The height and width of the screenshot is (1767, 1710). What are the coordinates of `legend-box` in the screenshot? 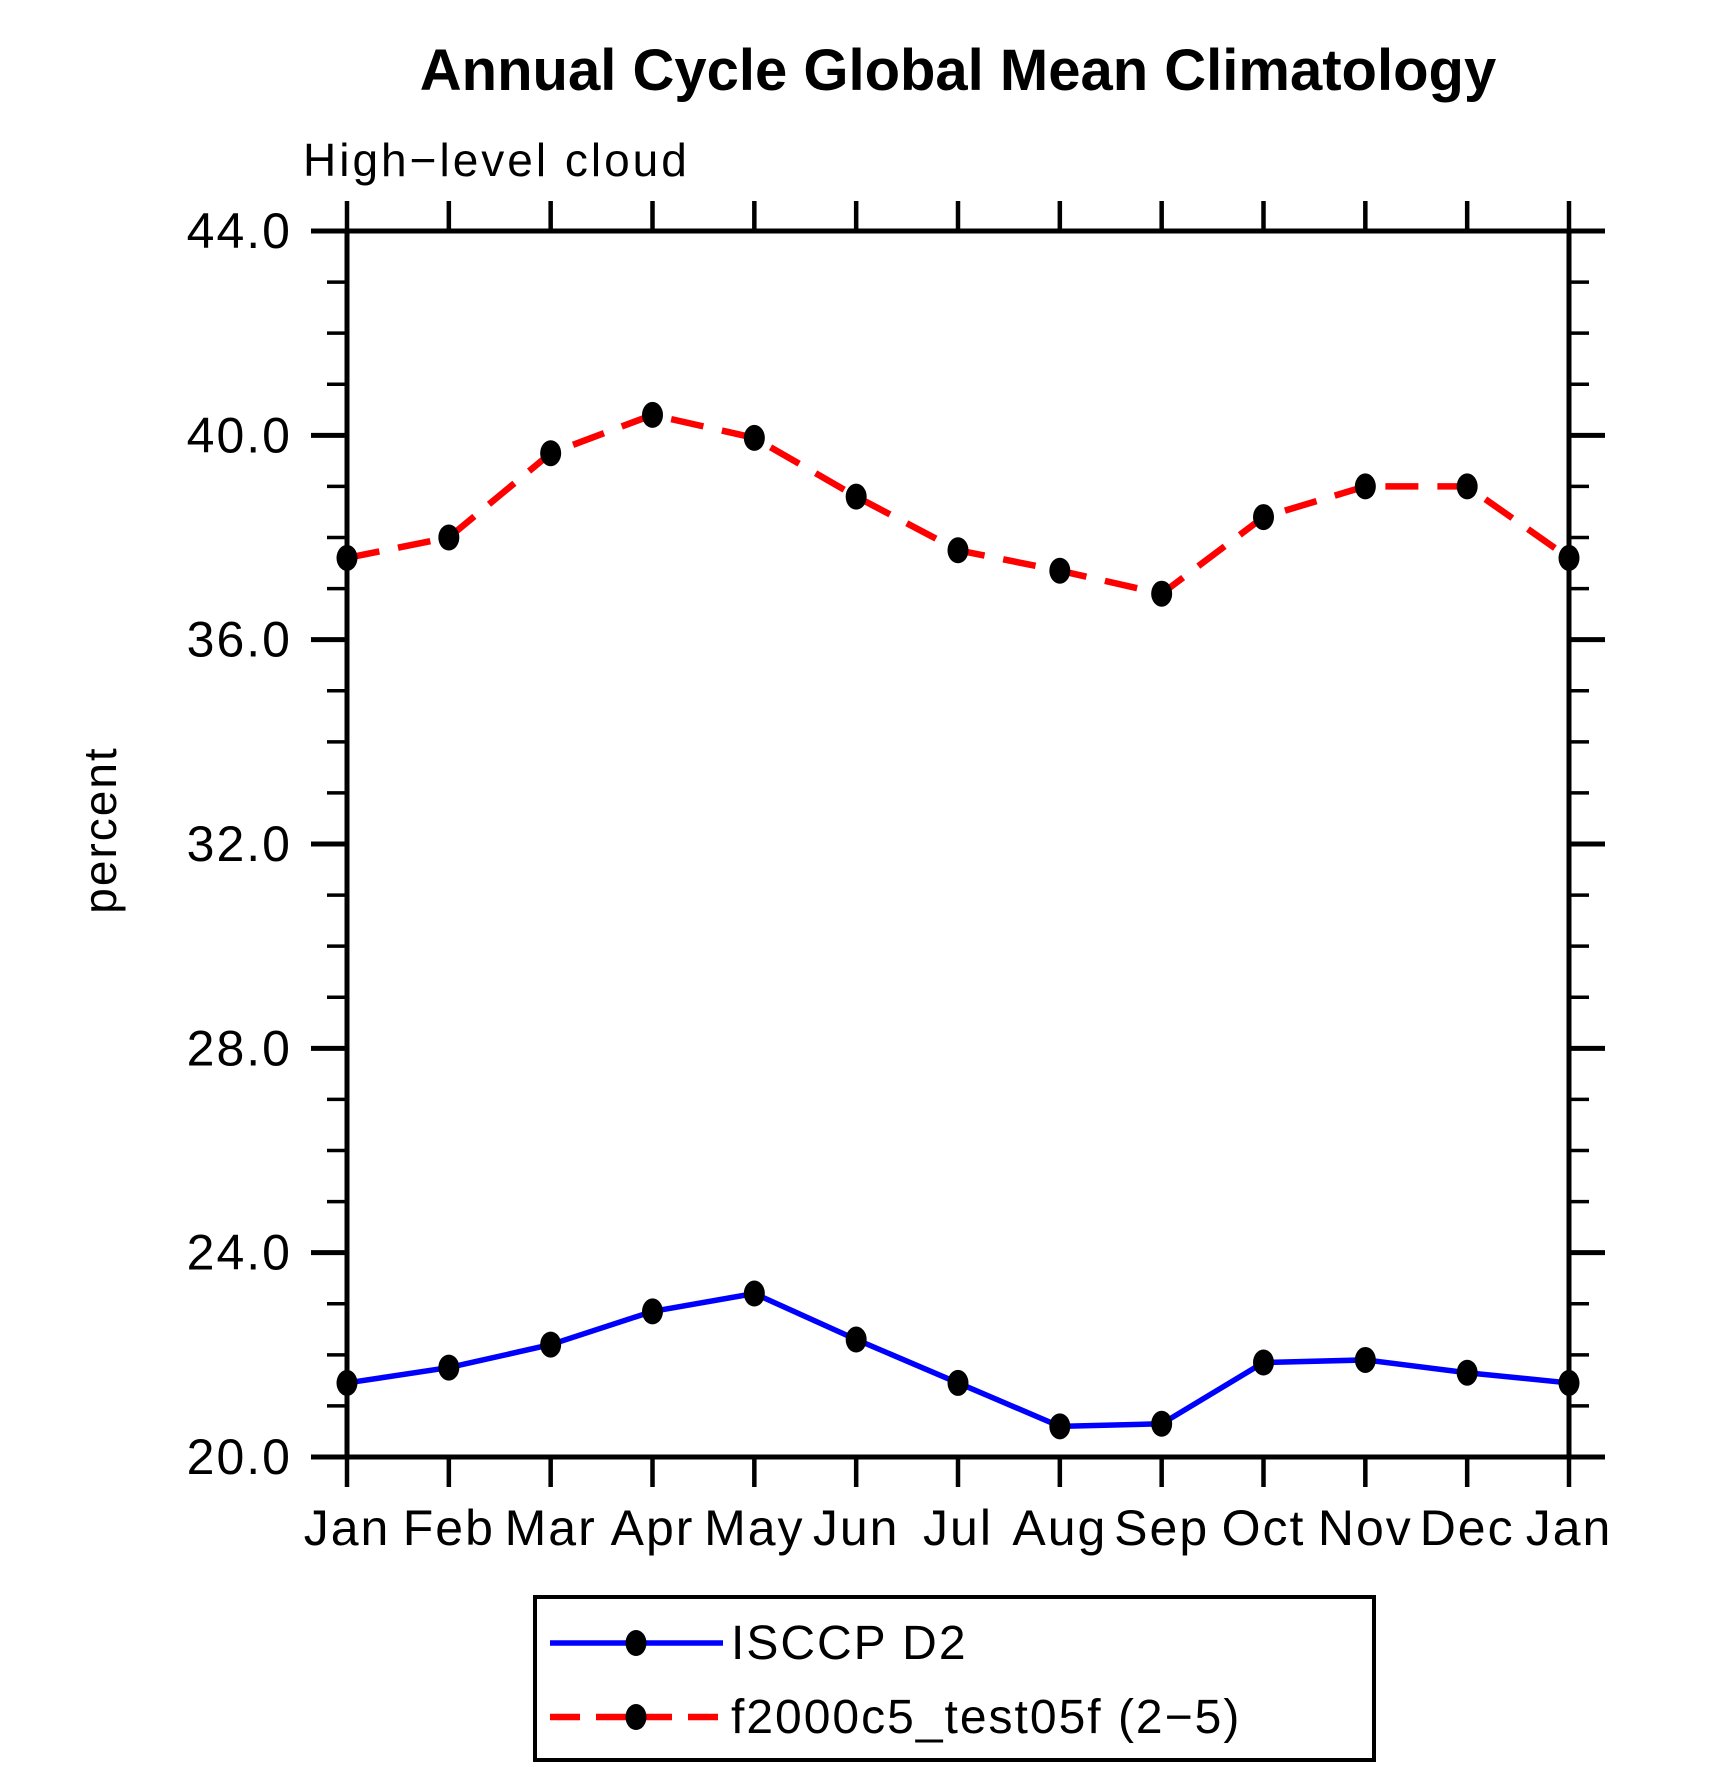 It's located at (954, 1678).